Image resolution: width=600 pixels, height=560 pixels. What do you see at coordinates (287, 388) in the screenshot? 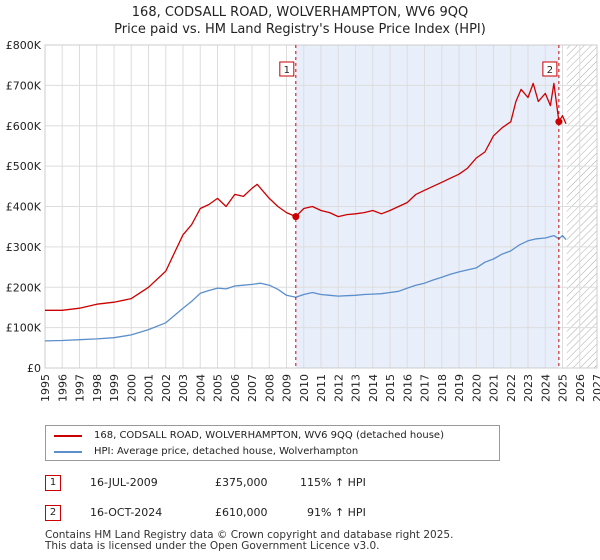
I see `x-tick-label: 2009` at bounding box center [287, 388].